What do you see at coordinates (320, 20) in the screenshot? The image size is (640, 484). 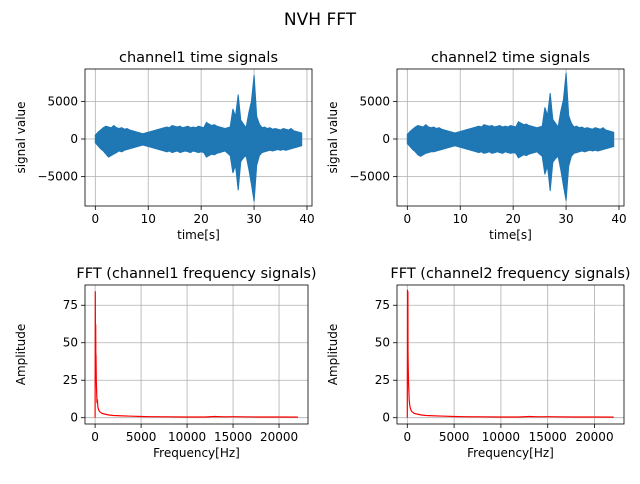 I see `figure-title: NVH FFT` at bounding box center [320, 20].